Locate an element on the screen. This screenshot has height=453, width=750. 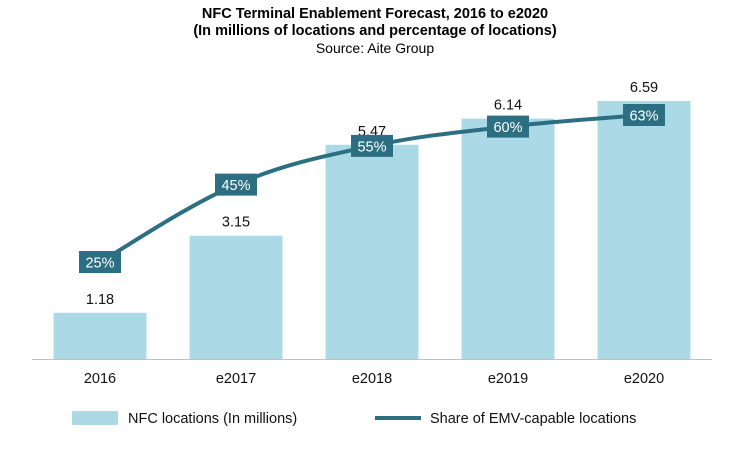
bar-e2017 is located at coordinates (236, 297).